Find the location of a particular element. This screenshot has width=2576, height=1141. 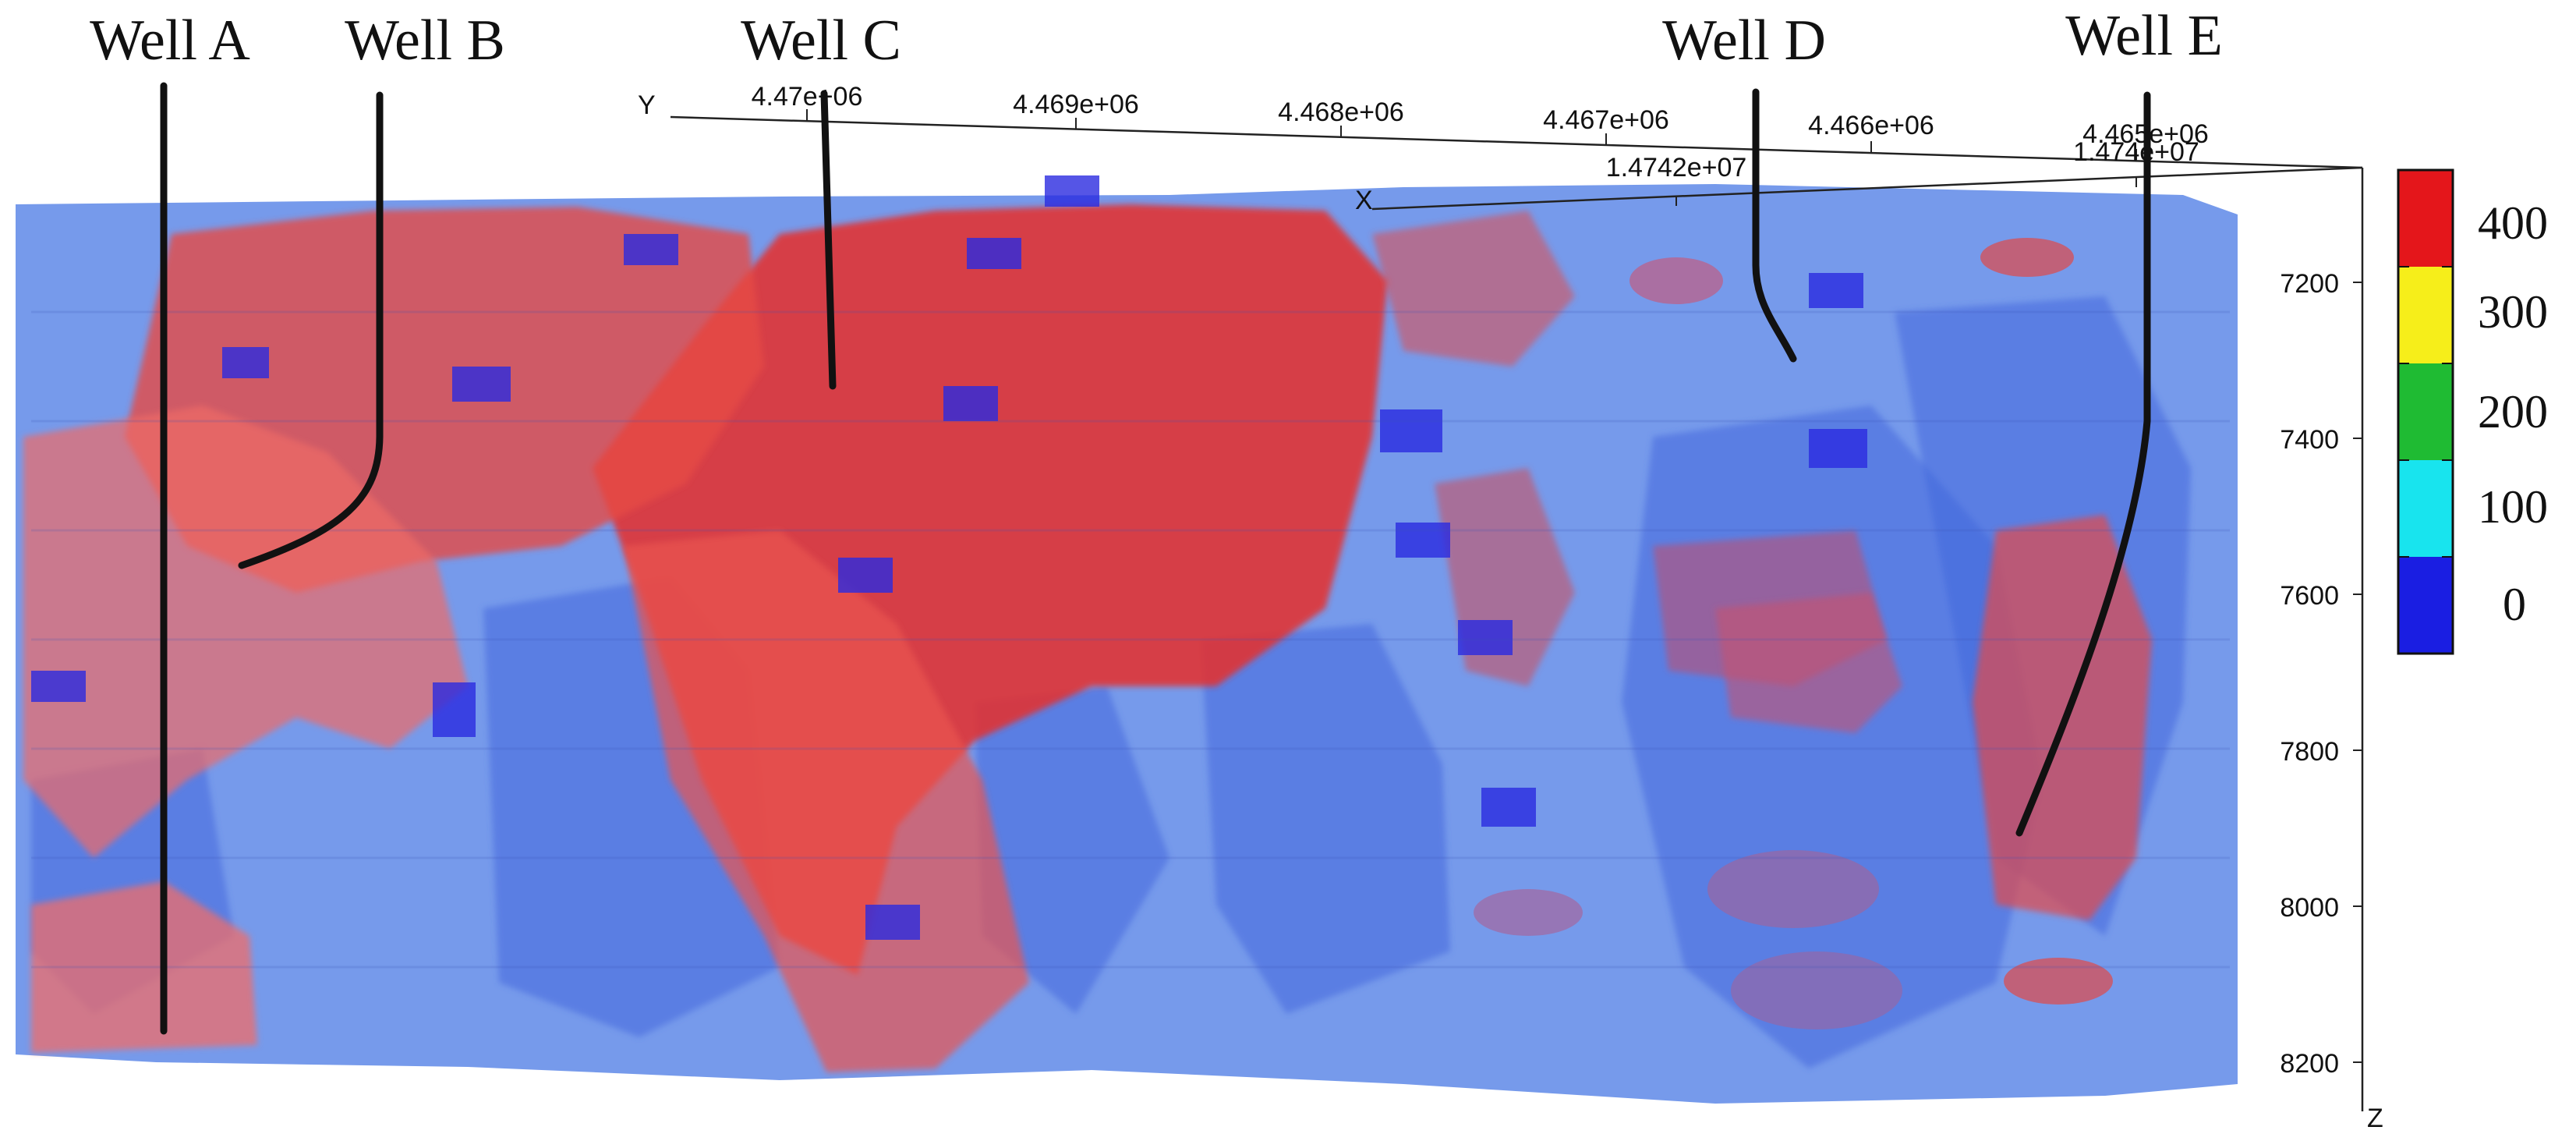

well-a-label: Well A is located at coordinates (170, 41).